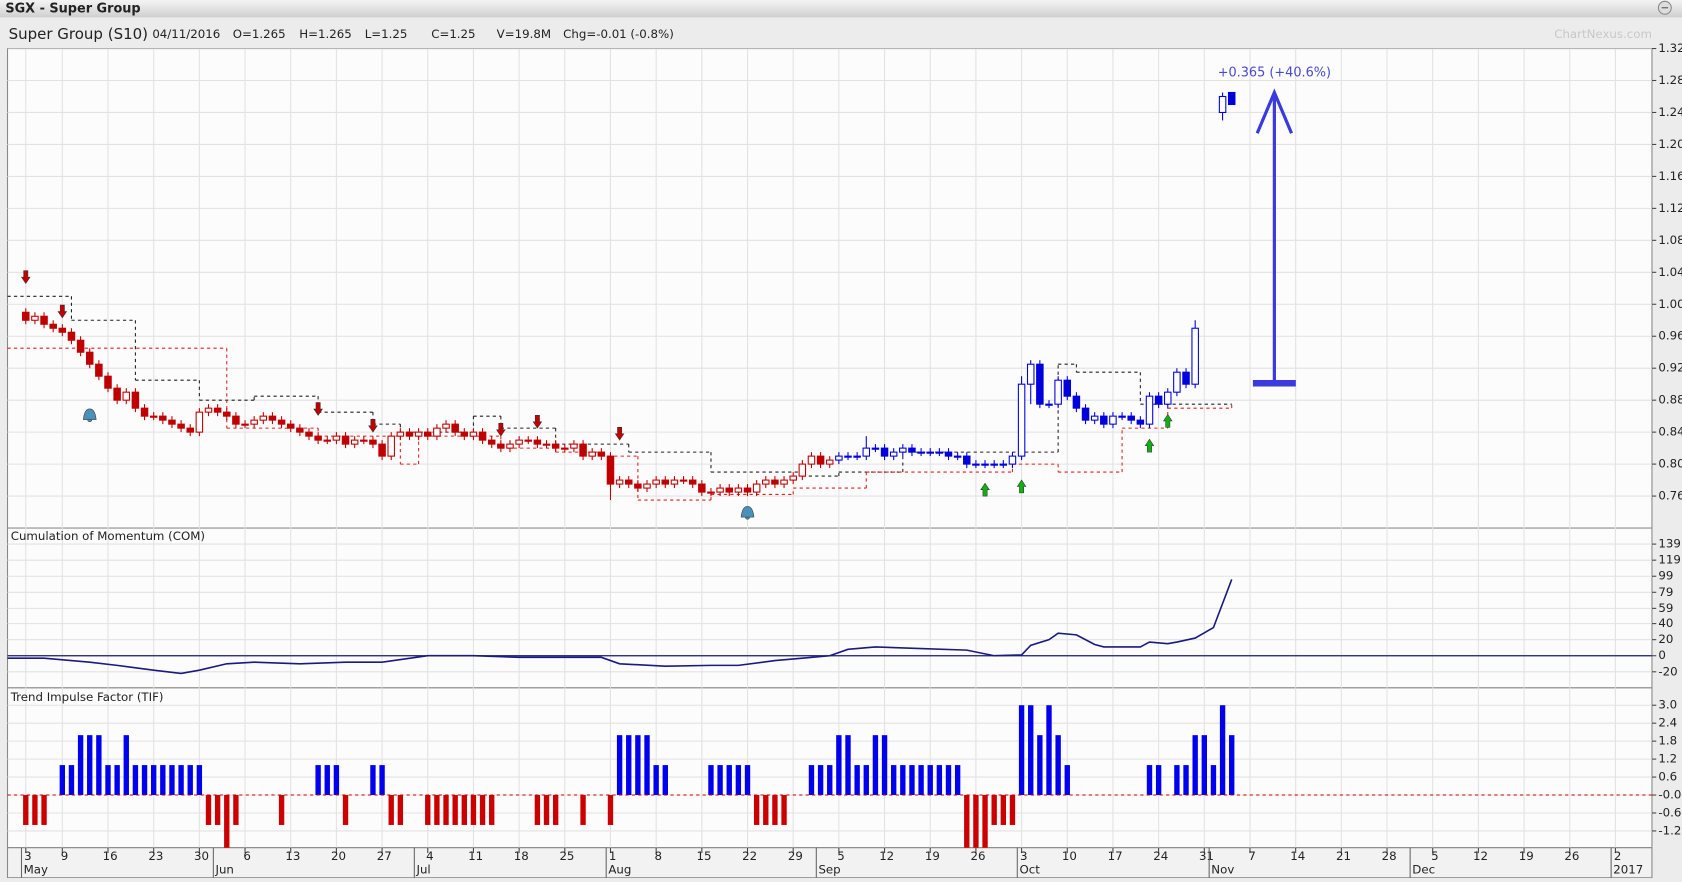  I want to click on y-tick-label: -1.2, so click(1669, 830).